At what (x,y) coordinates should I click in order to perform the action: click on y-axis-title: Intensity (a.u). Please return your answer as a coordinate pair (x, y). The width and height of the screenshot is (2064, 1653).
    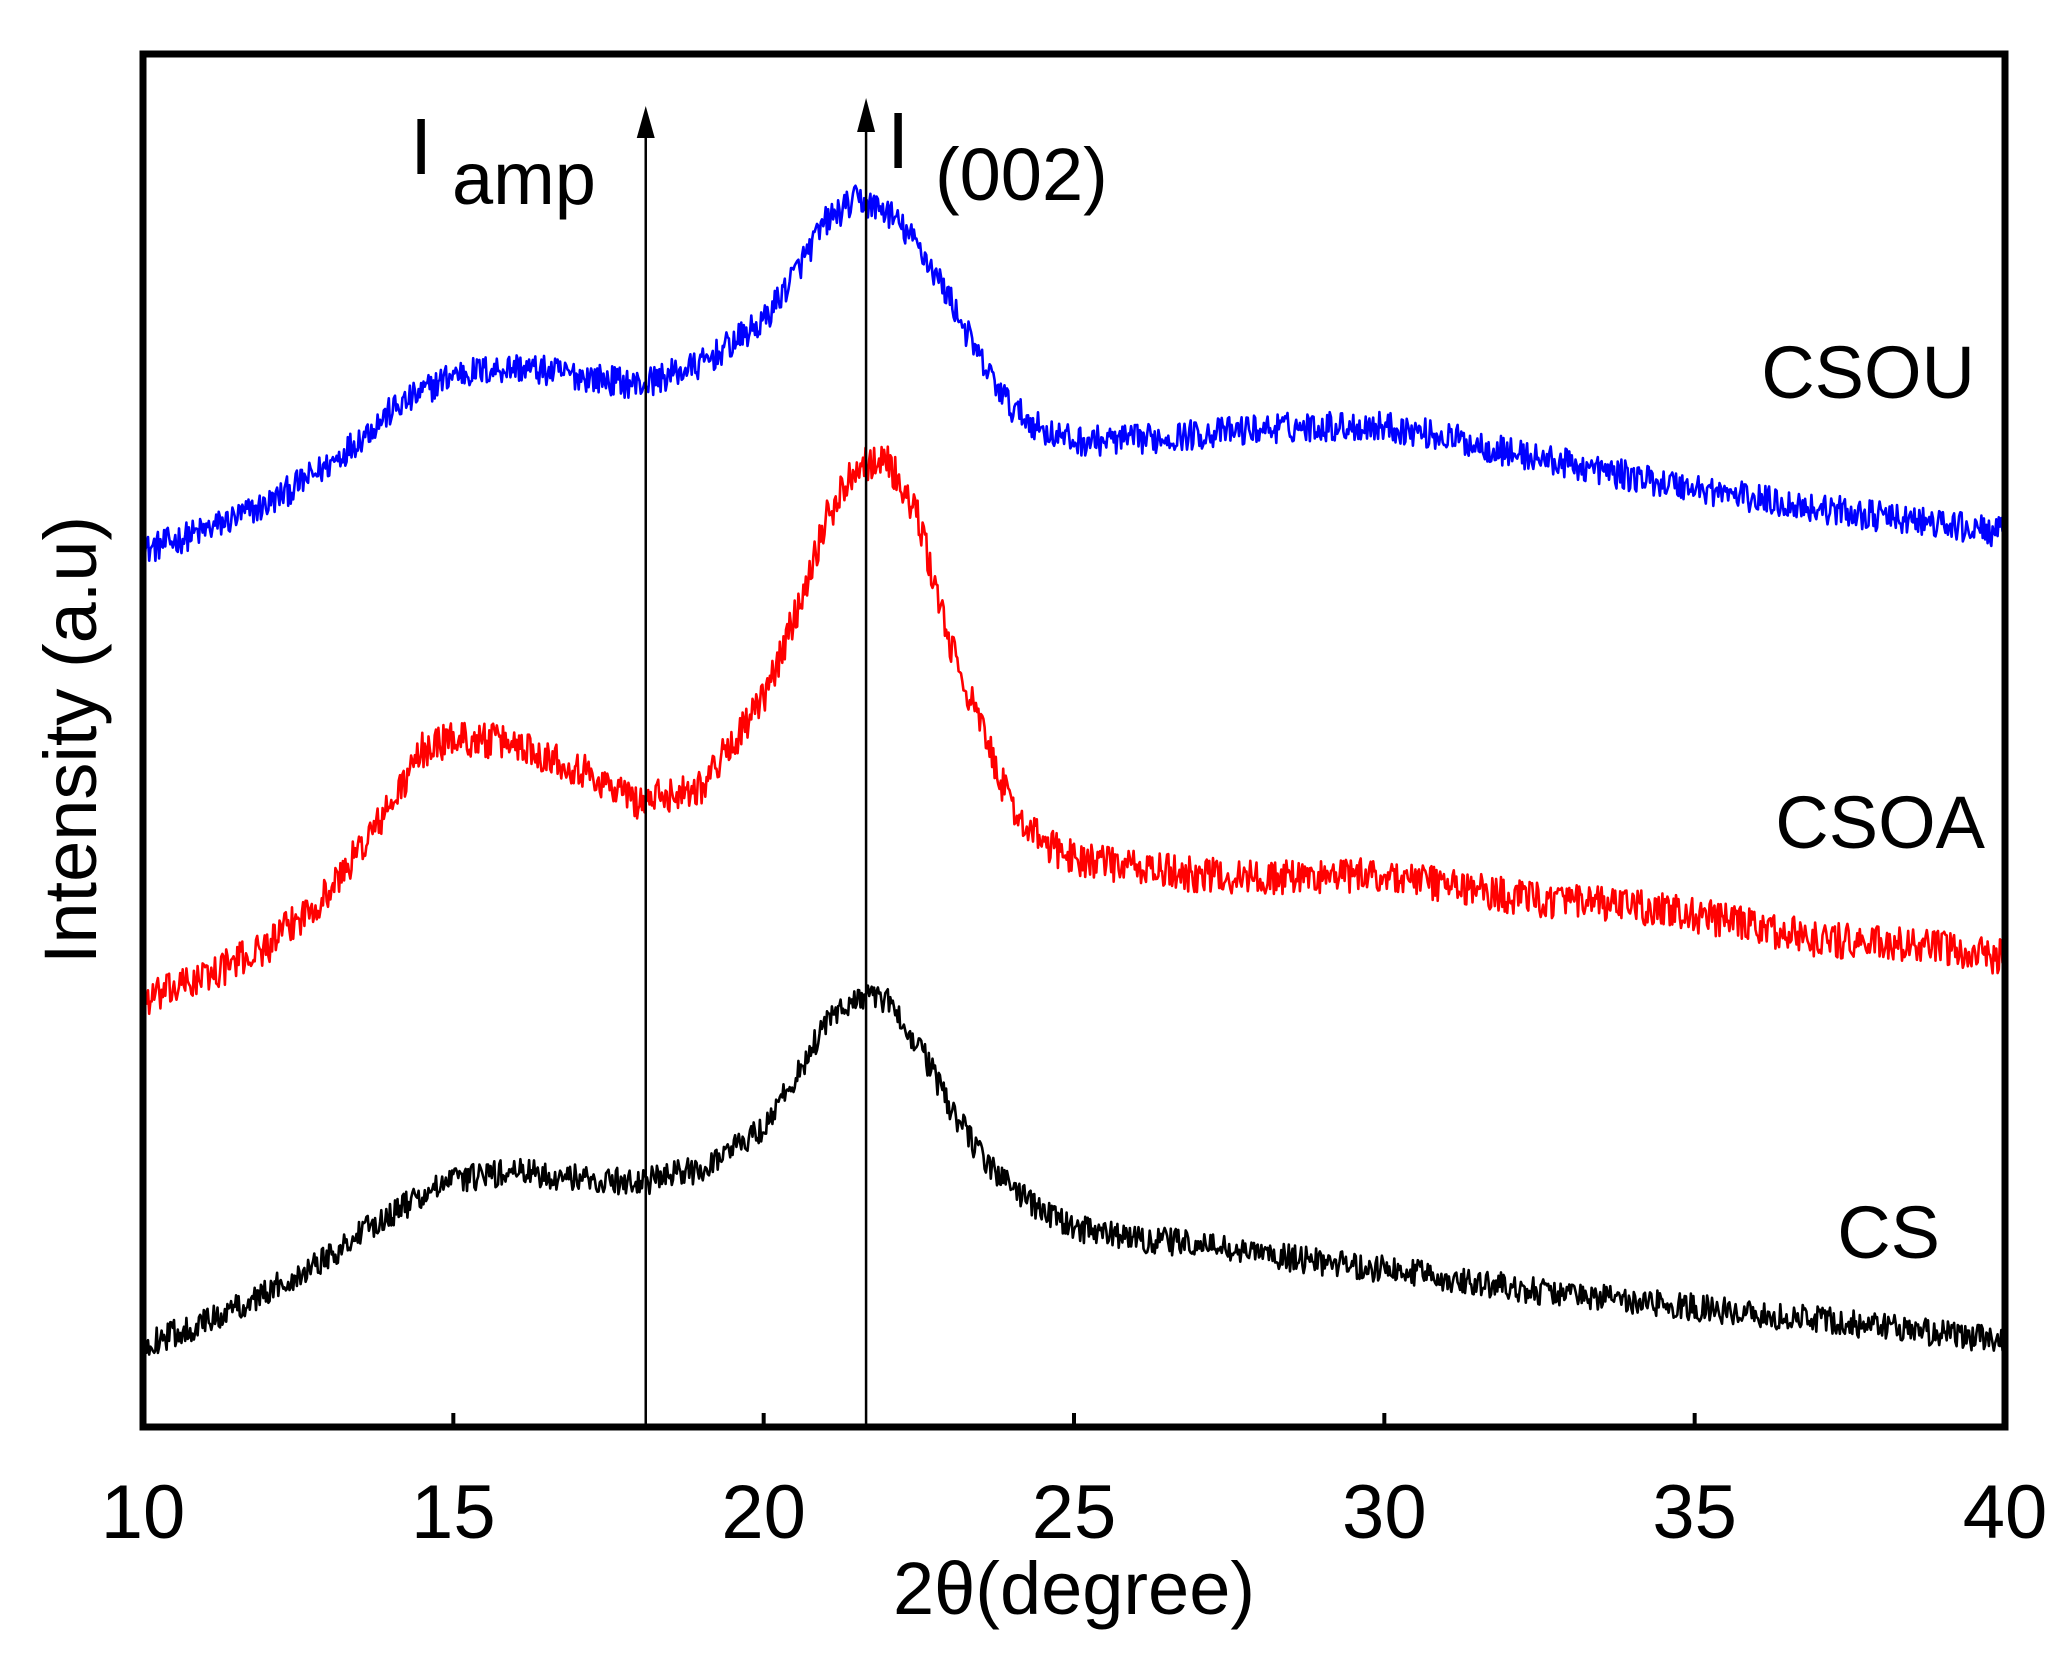
    Looking at the image, I should click on (70, 740).